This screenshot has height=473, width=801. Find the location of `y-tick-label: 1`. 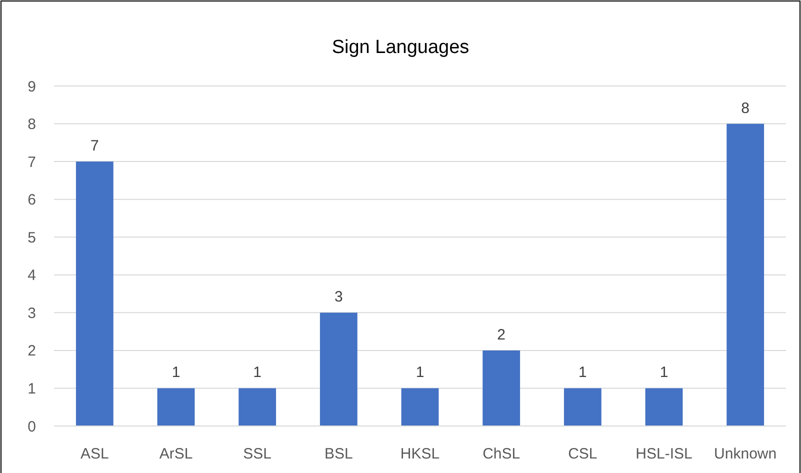

y-tick-label: 1 is located at coordinates (32, 389).